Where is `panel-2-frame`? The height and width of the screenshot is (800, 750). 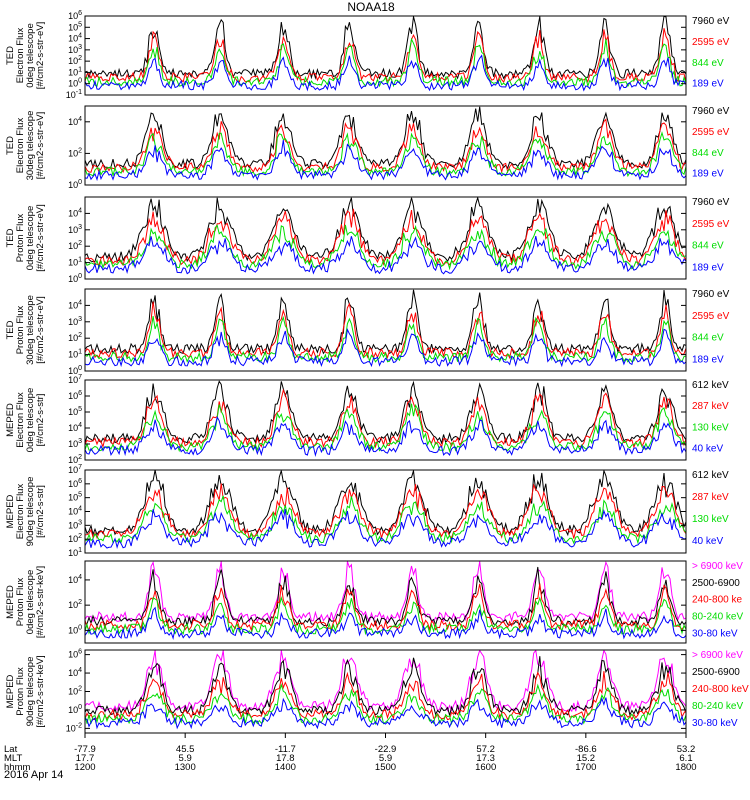
panel-2-frame is located at coordinates (385, 145).